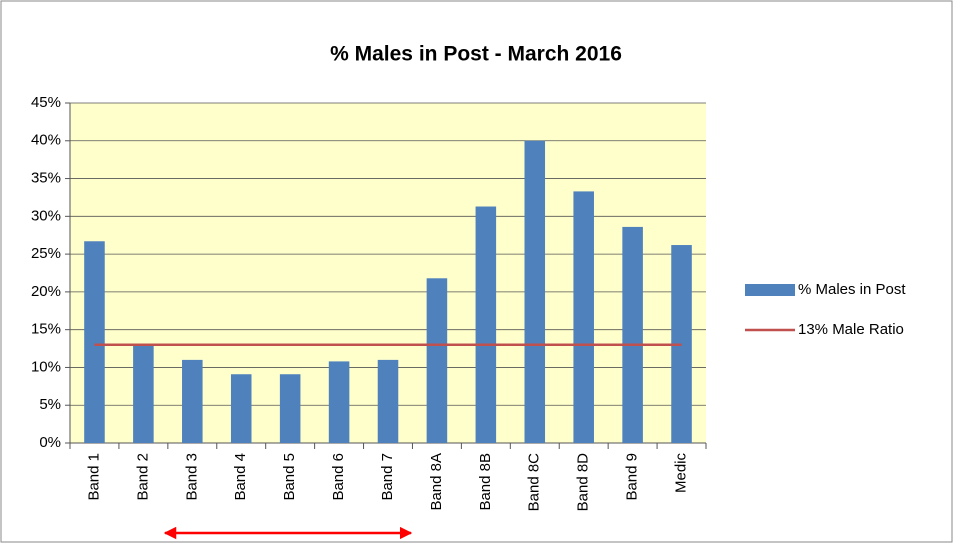  What do you see at coordinates (476, 54) in the screenshot?
I see `chart-title: % Males in Post - March 2016` at bounding box center [476, 54].